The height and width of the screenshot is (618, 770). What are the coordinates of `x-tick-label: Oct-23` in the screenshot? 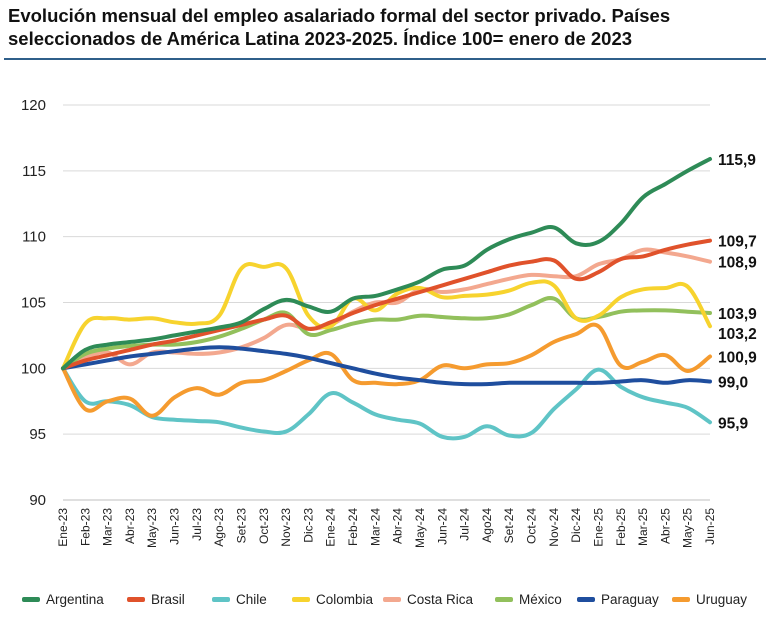 It's located at (264, 526).